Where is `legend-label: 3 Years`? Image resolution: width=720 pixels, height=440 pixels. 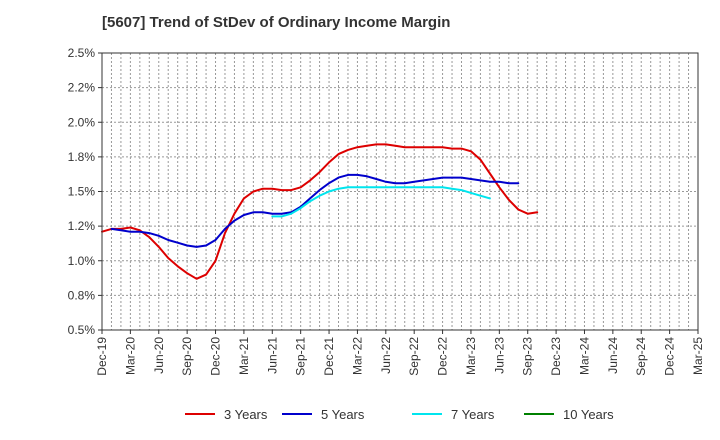 legend-label: 3 Years is located at coordinates (246, 414).